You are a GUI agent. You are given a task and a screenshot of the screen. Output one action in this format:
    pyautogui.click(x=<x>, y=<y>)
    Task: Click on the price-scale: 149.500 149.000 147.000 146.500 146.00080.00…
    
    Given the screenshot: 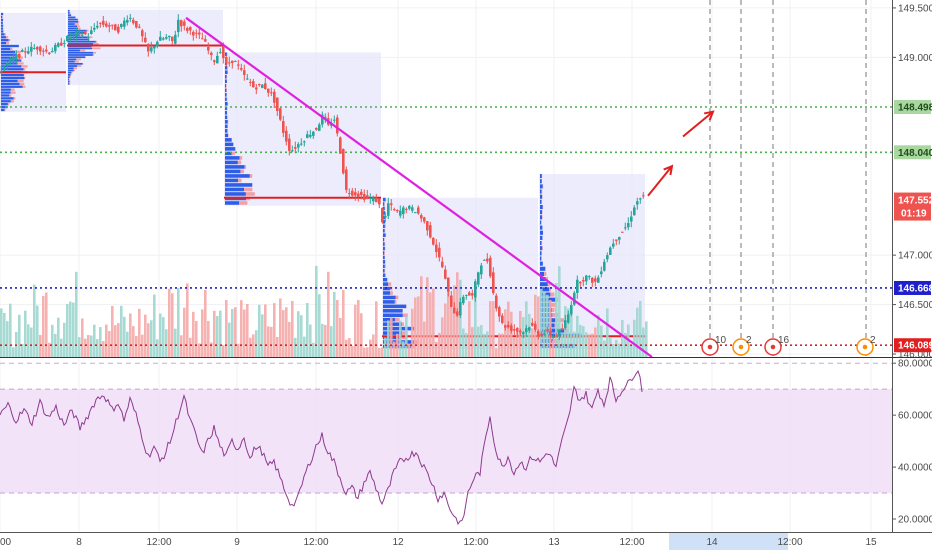 What is the action you would take?
    pyautogui.click(x=912, y=266)
    